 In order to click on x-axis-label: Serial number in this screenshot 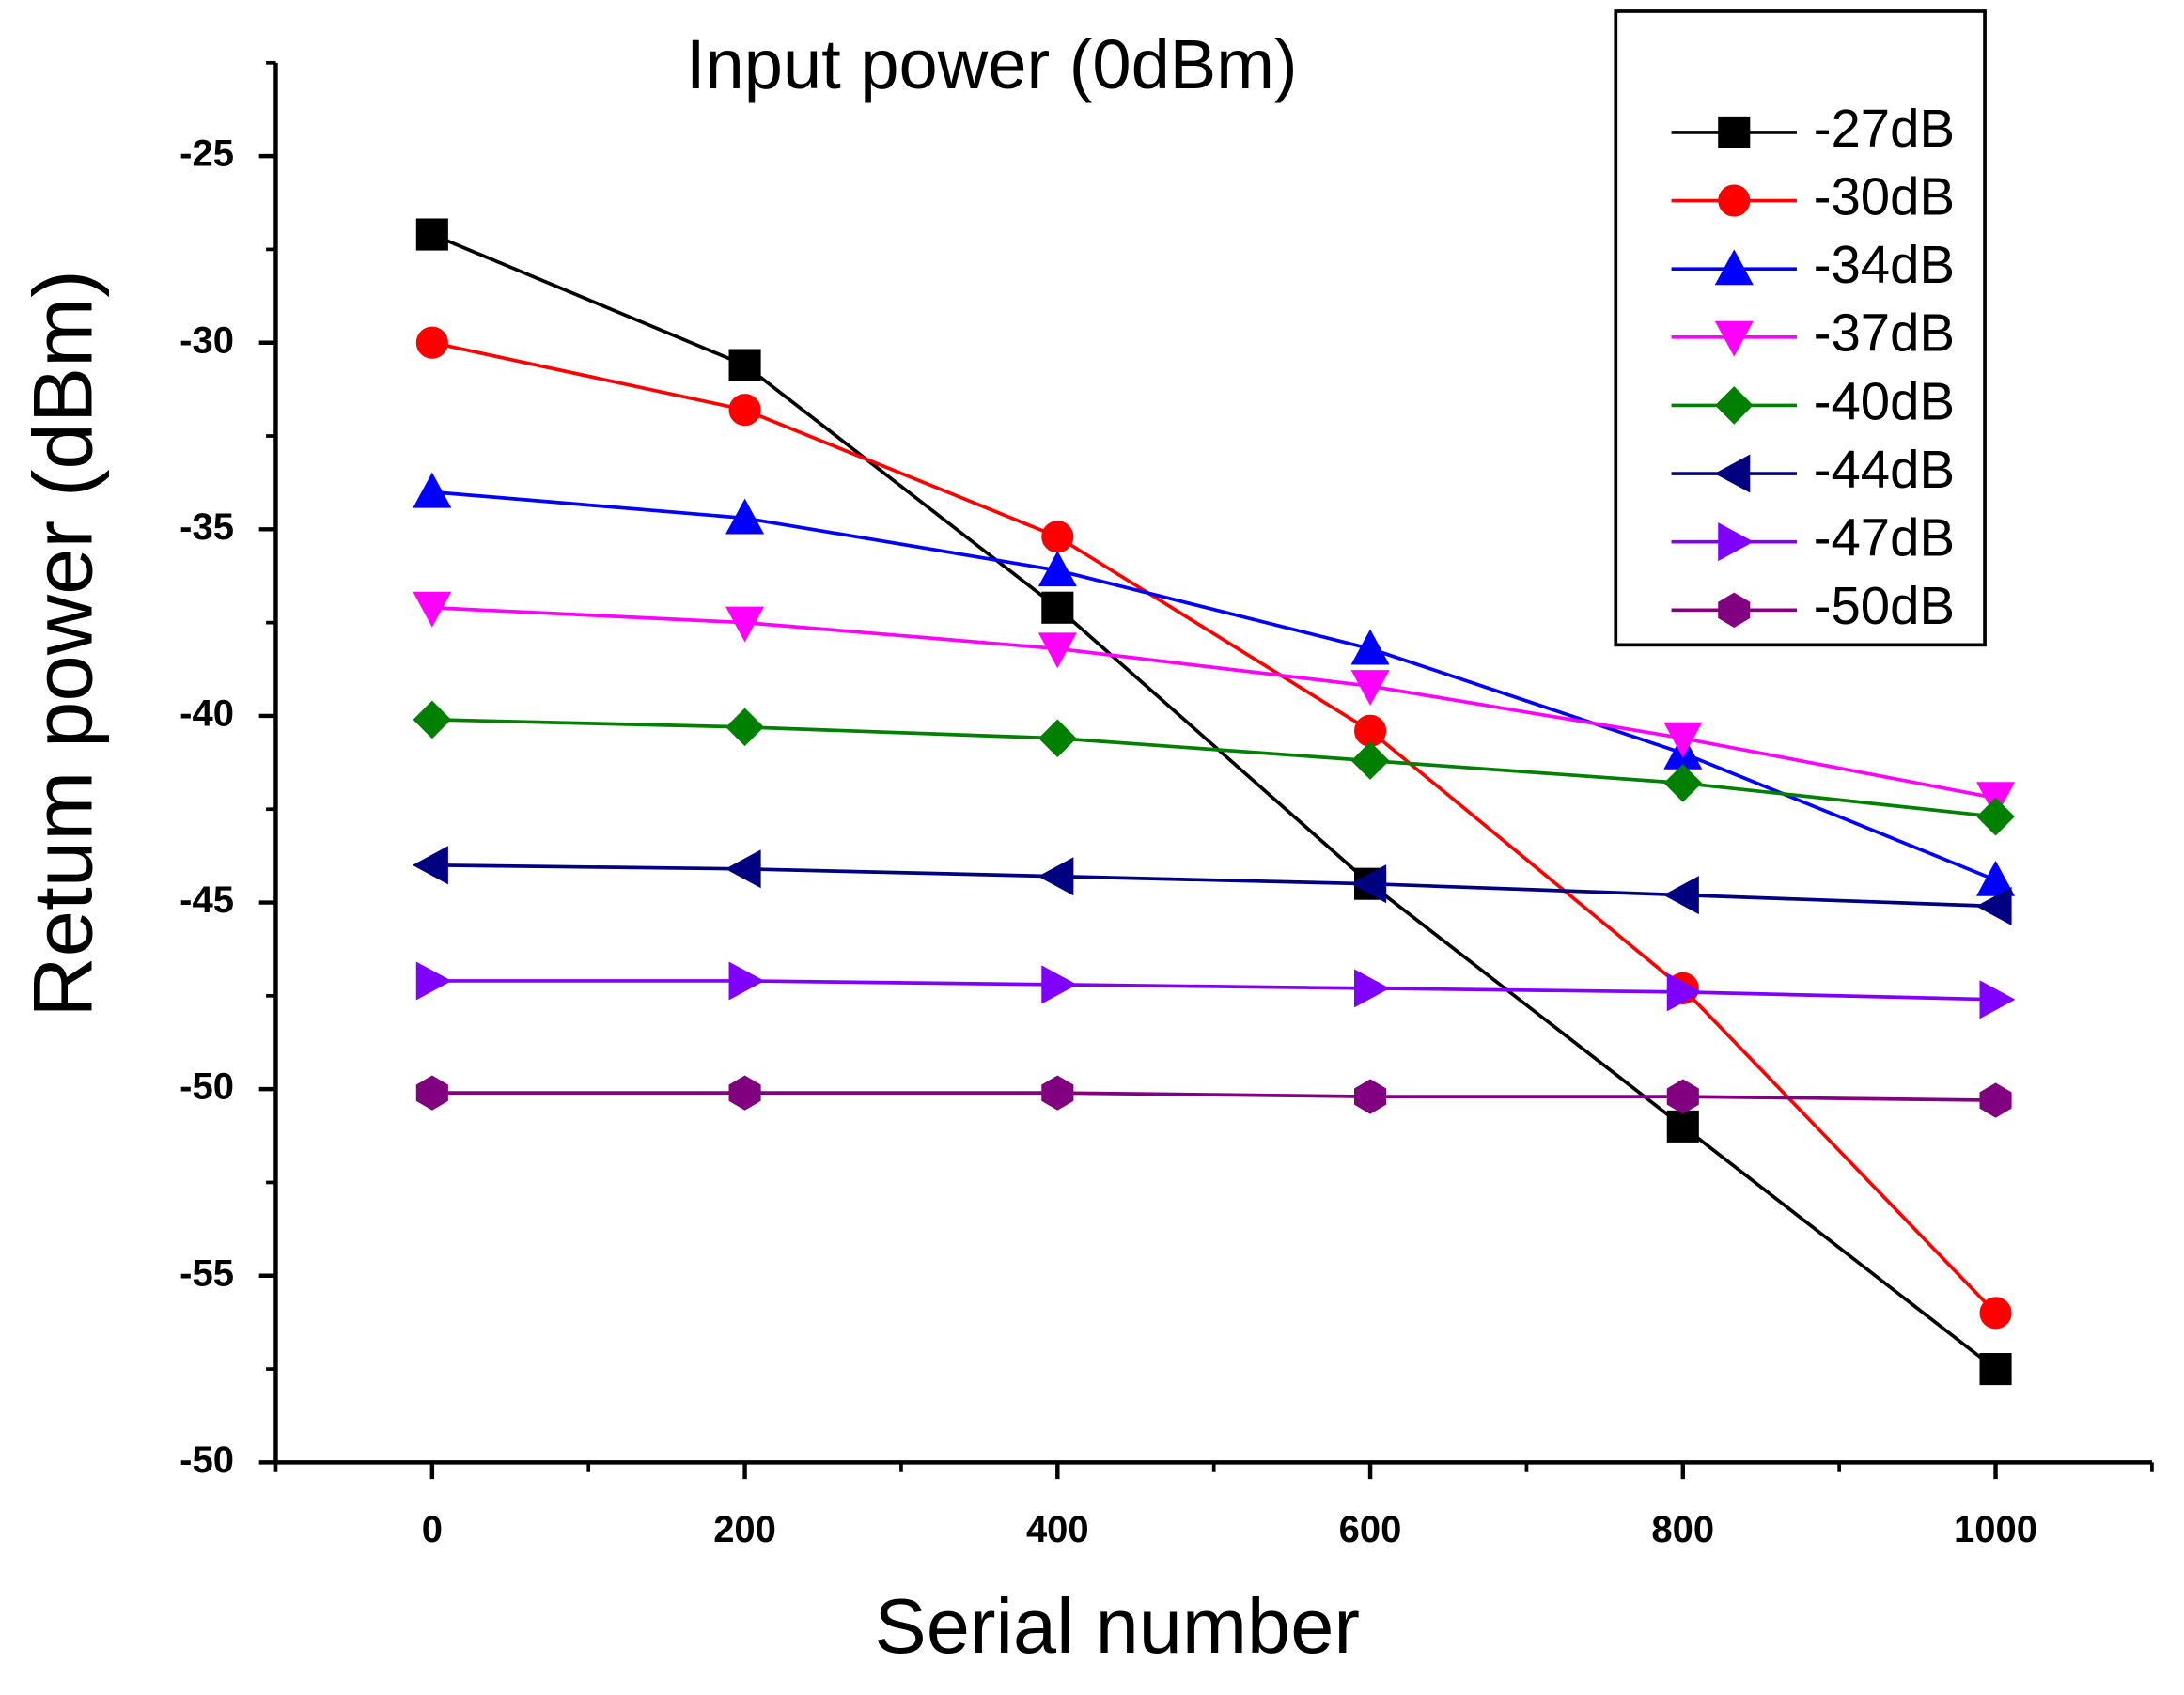, I will do `click(1117, 1626)`.